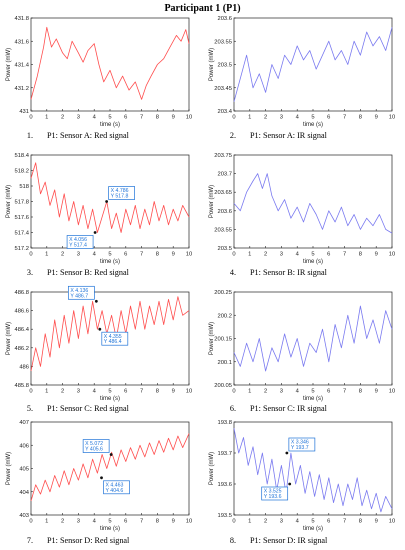 This screenshot has width=405, height=550. Describe the element at coordinates (21, 349) in the screenshot. I see `y-tick-label: 486.2` at that location.